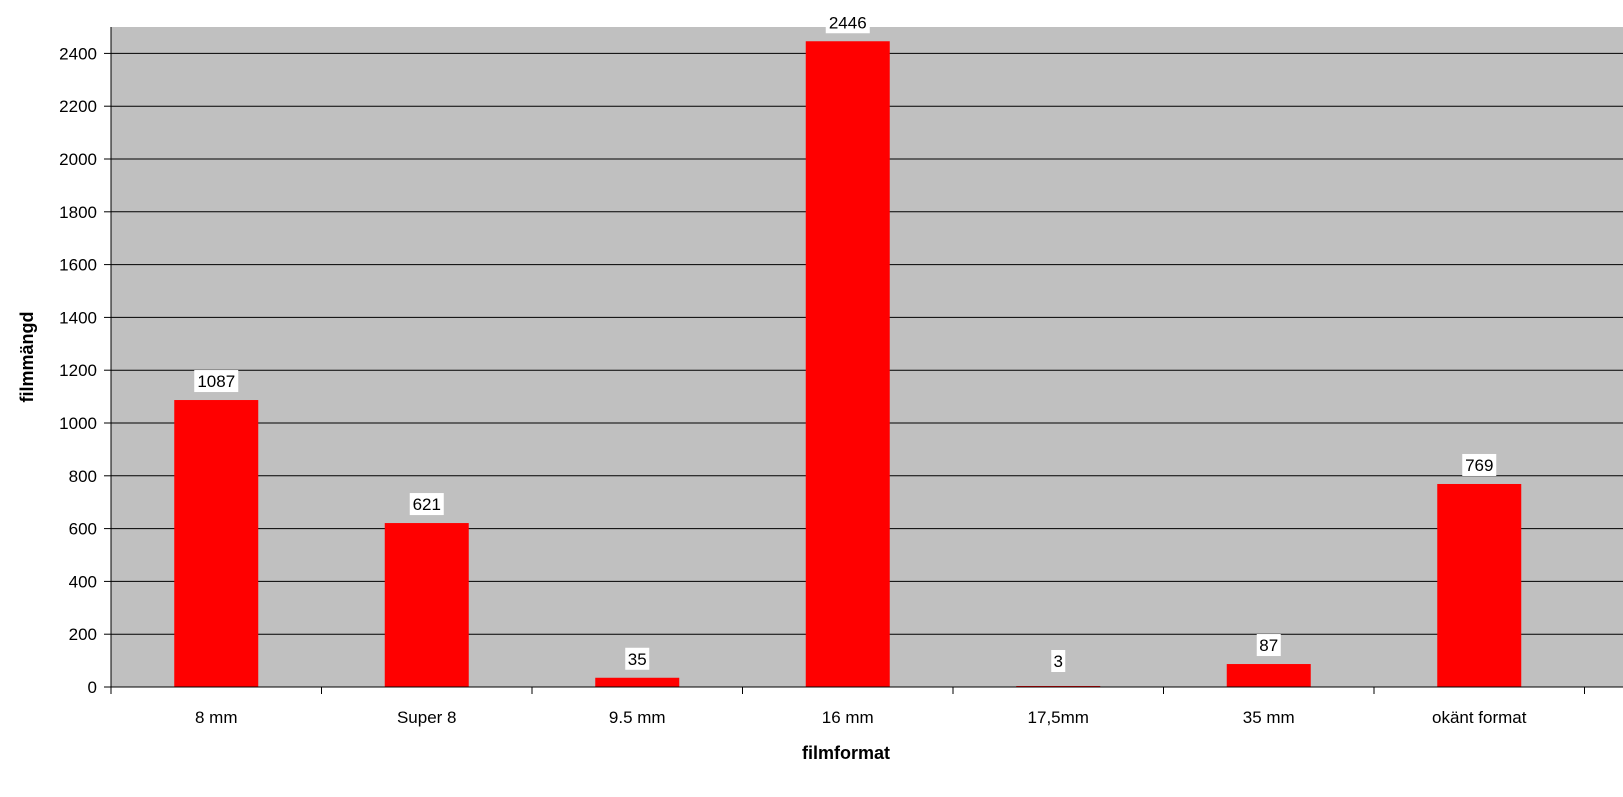 This screenshot has width=1623, height=797. I want to click on x-tick-label: 17,5mm, so click(1058, 717).